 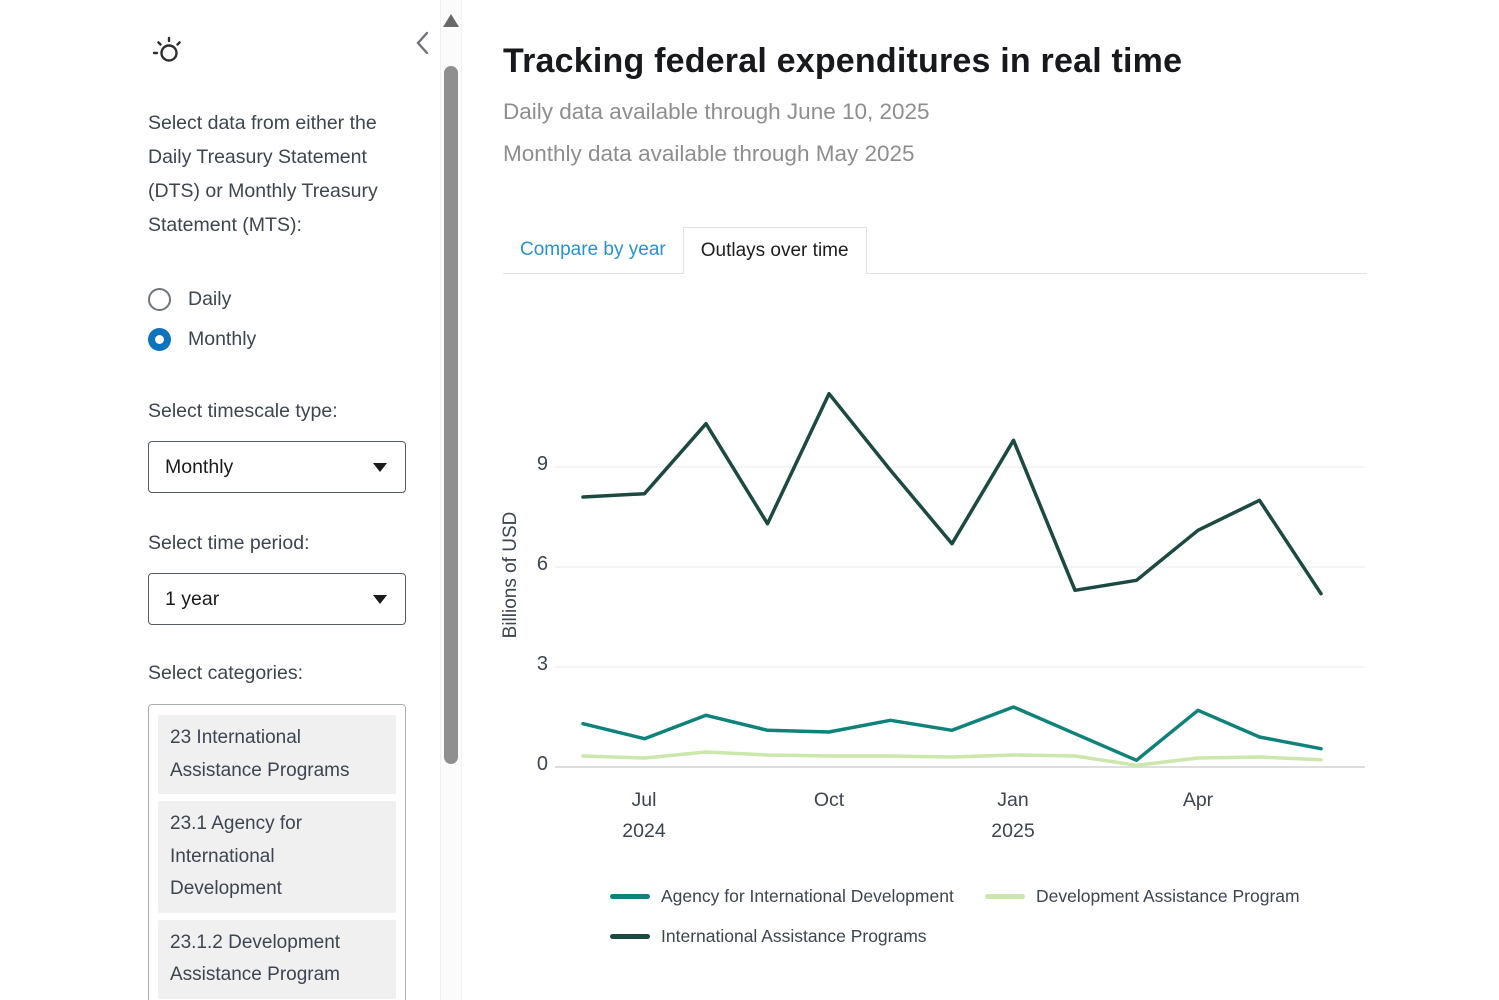 I want to click on y-axis-label: Billions of USD, so click(x=510, y=575).